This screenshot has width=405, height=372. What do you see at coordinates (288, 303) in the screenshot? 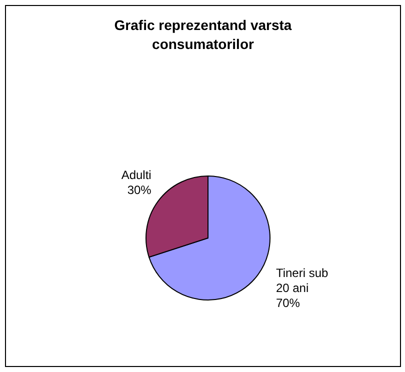
I see `data-label: 70%` at bounding box center [288, 303].